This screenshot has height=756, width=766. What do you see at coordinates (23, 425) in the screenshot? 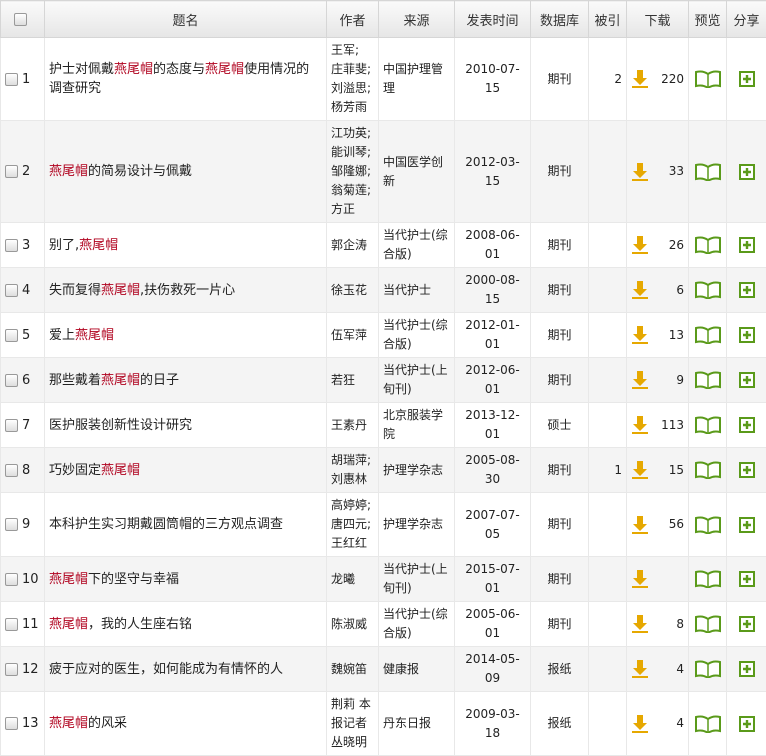
I see `row-select: 7` at bounding box center [23, 425].